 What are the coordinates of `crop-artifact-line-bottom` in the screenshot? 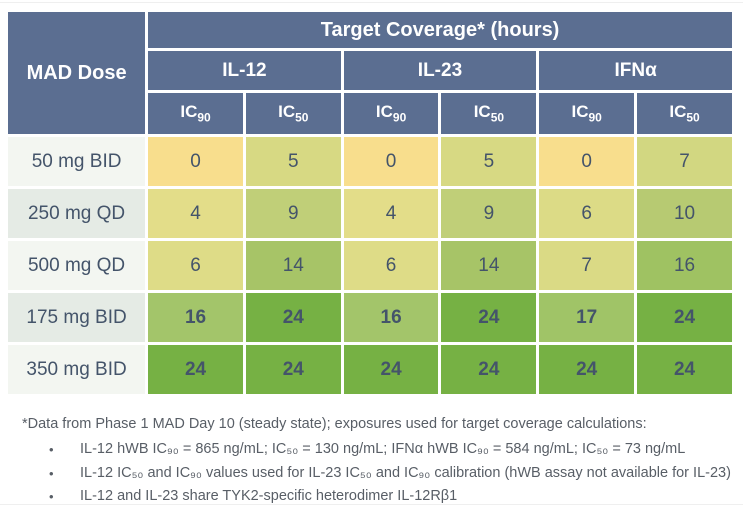 It's located at (371, 504).